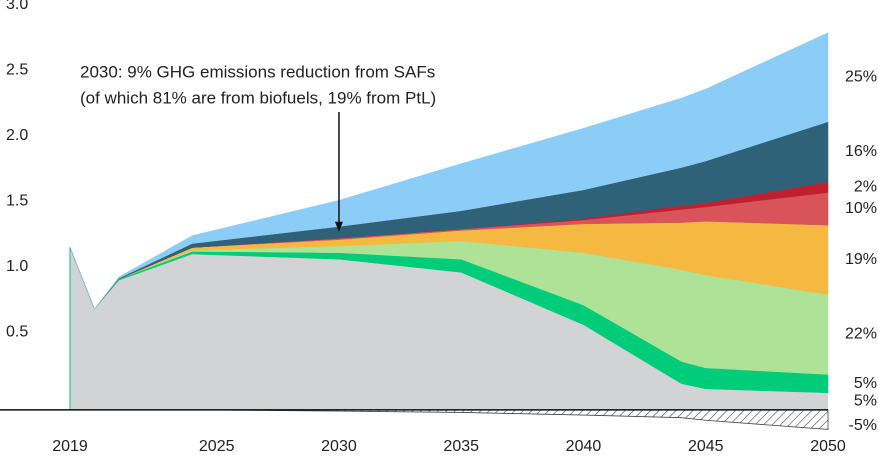 The image size is (878, 462). I want to click on grid, so click(310, 86).